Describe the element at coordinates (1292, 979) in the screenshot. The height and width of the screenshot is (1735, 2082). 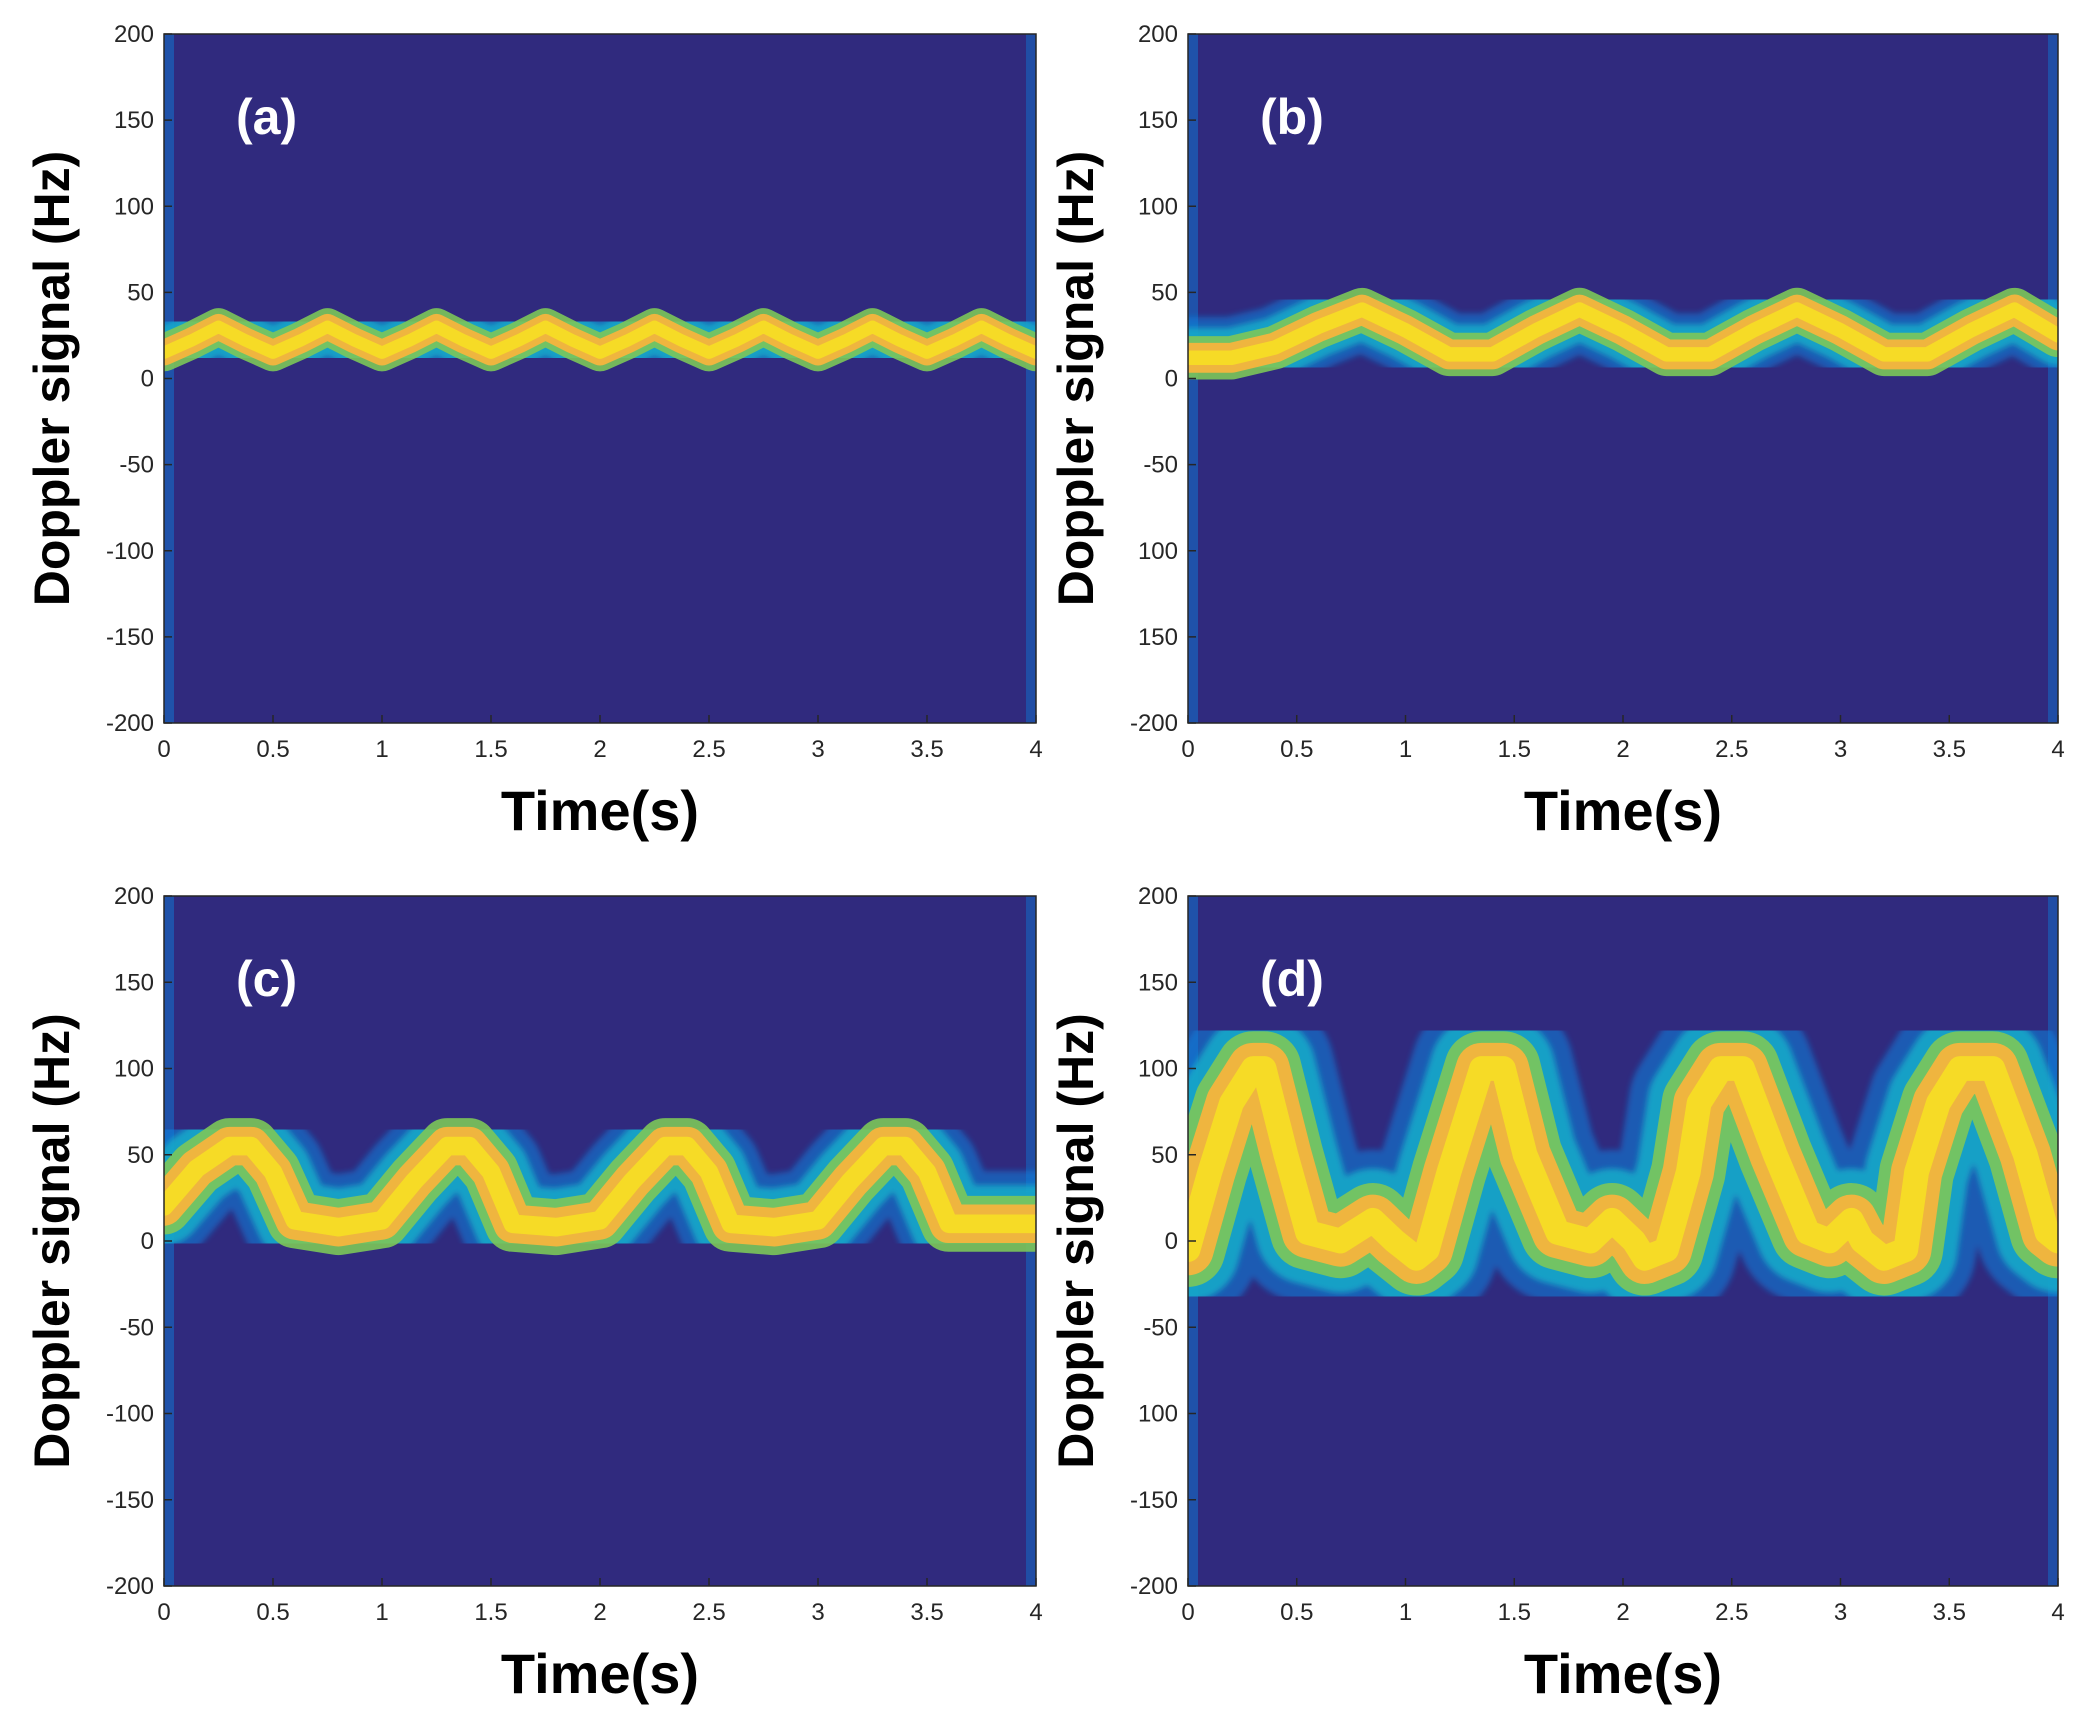
I see `panel-label: (d)` at that location.